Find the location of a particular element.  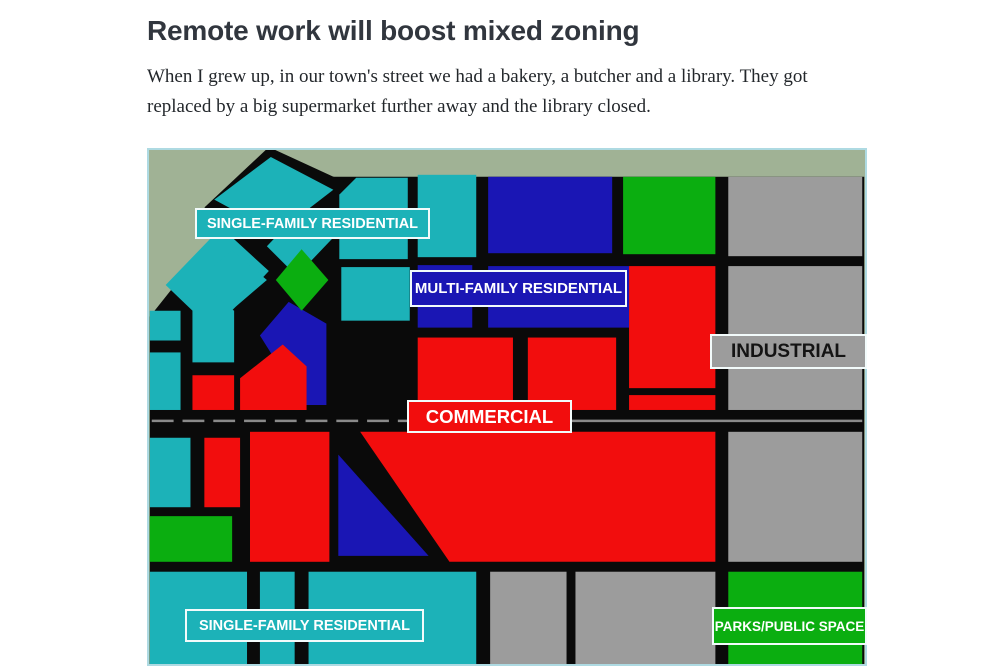

label-single-family-bottom: SINGLE-FAMILY RESIDENTIAL is located at coordinates (304, 625).